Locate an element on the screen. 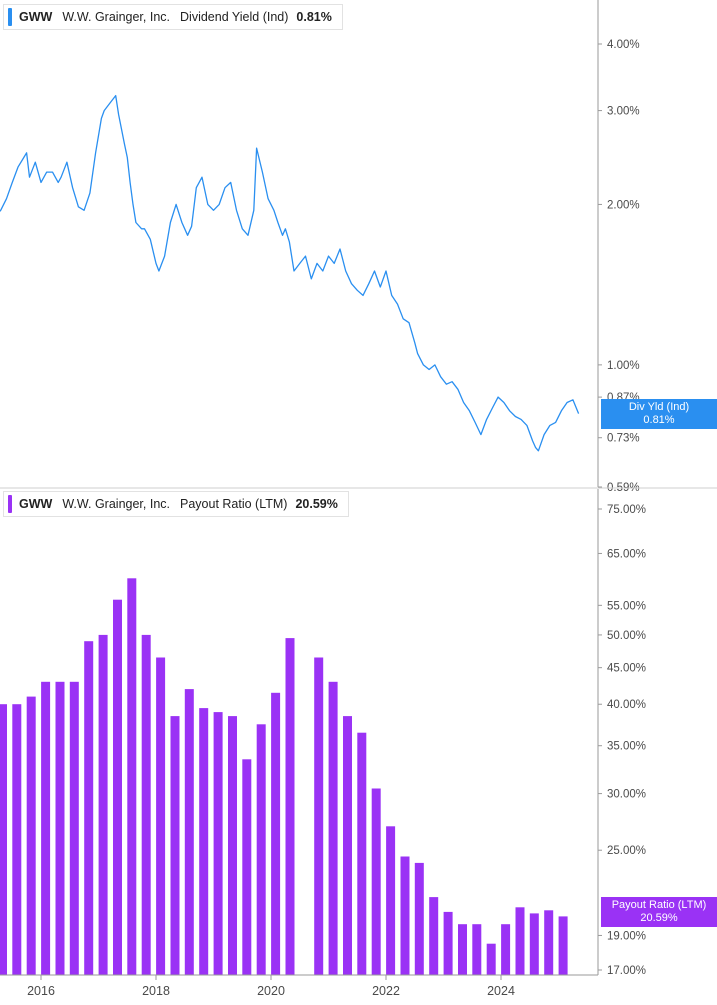 This screenshot has height=1005, width=717. bottom-y-tick-label: 35.00% is located at coordinates (626, 747).